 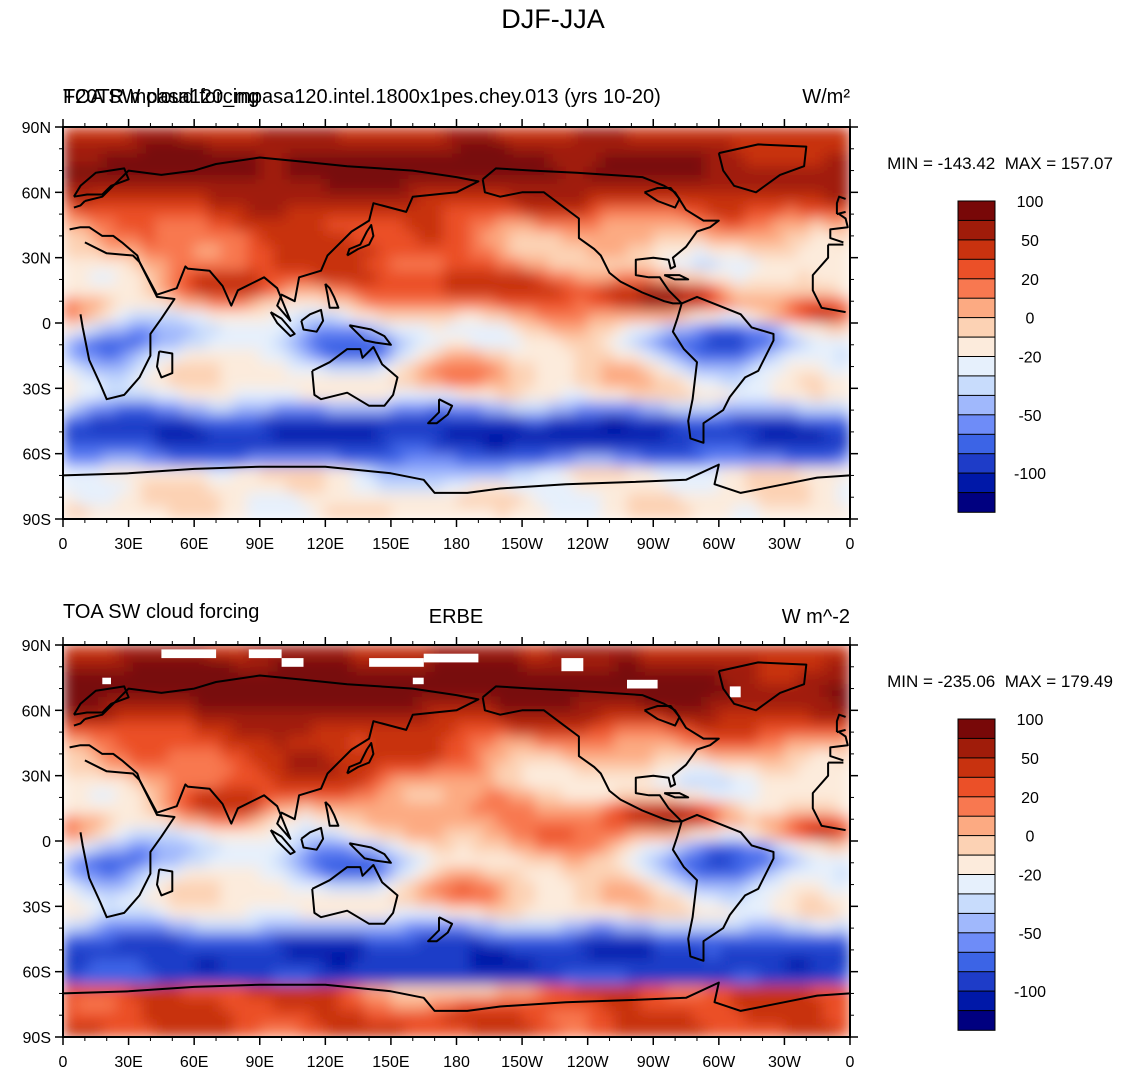 What do you see at coordinates (370, 335) in the screenshot?
I see `newguinea-coast` at bounding box center [370, 335].